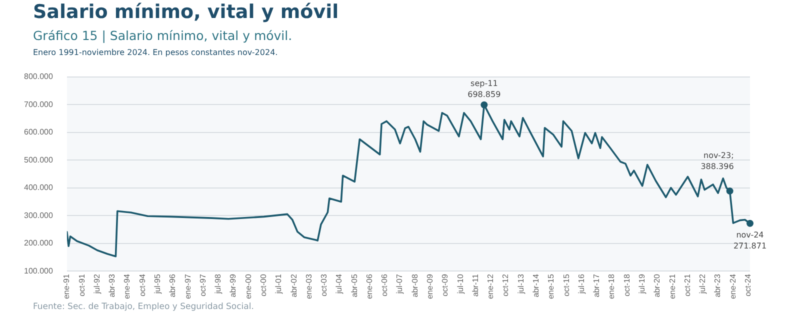 This screenshot has width=800, height=325. Describe the element at coordinates (430, 287) in the screenshot. I see `x-tick-label: ene-09` at that location.